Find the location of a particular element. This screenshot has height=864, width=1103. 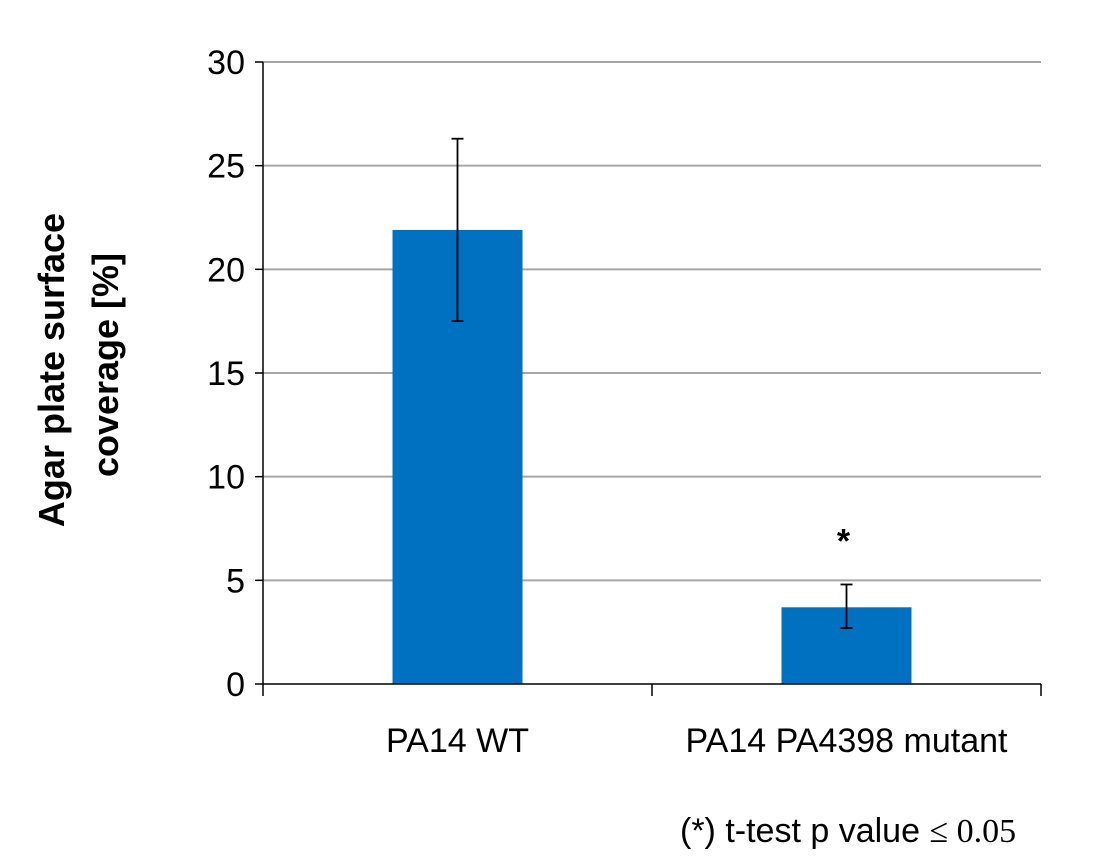

x-category-labels: PA14 WT PA14 PA4398 mutant is located at coordinates (697, 741).